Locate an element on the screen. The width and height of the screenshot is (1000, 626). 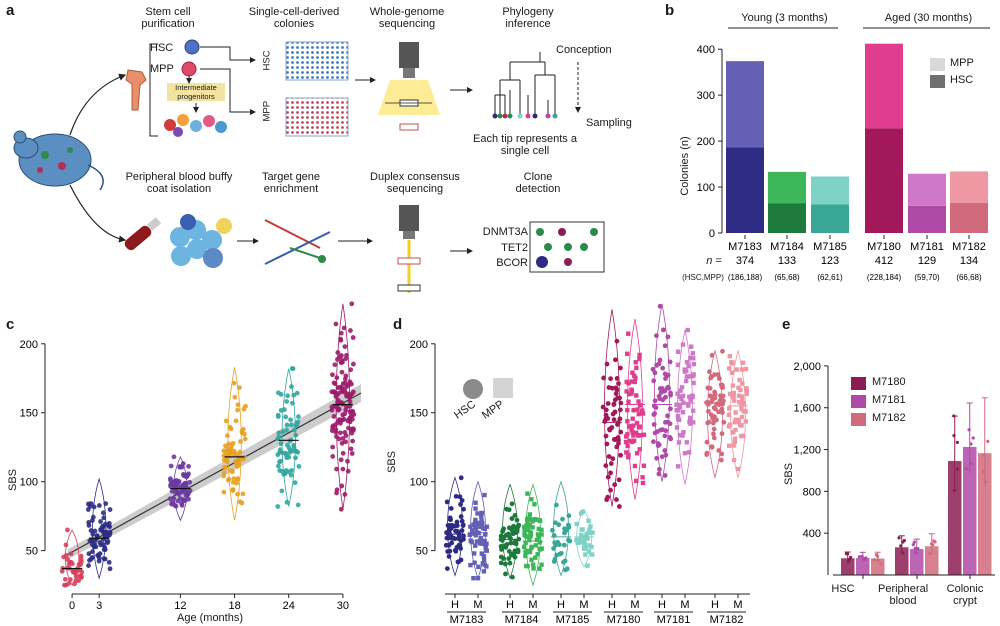
b-split-M7184: (65,68) is located at coordinates (787, 277).